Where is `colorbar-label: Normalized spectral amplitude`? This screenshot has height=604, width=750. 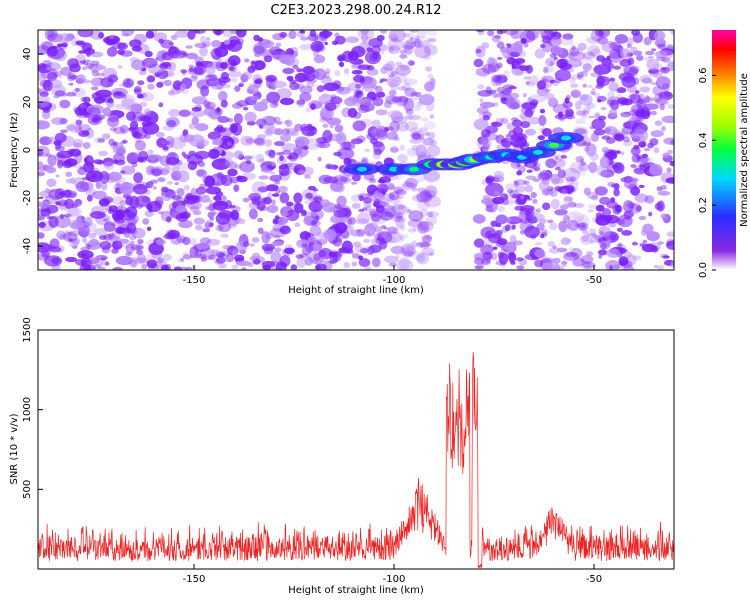 colorbar-label: Normalized spectral amplitude is located at coordinates (744, 150).